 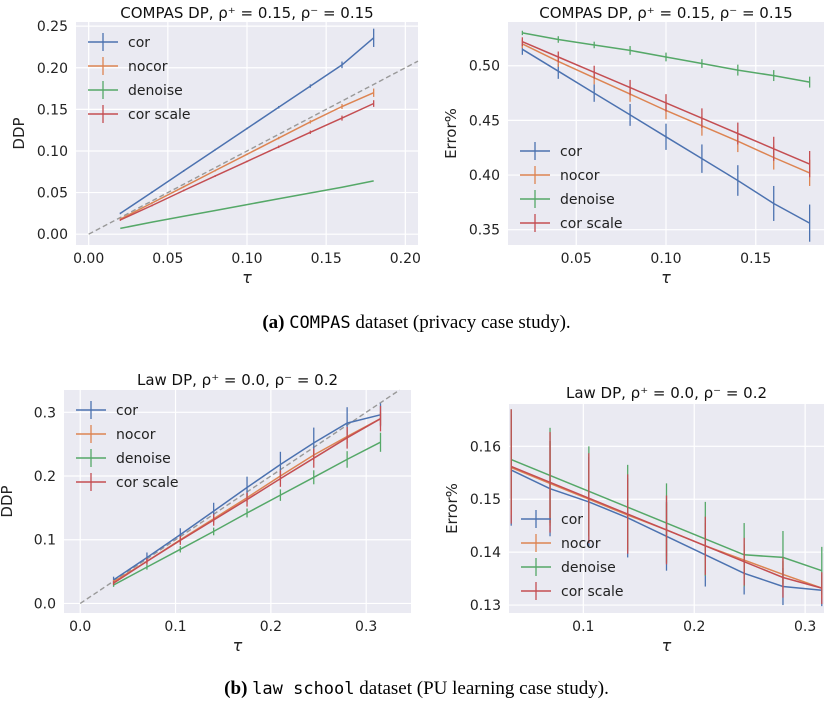 What do you see at coordinates (484, 67) in the screenshot?
I see `y-tick-label: 0.50` at bounding box center [484, 67].